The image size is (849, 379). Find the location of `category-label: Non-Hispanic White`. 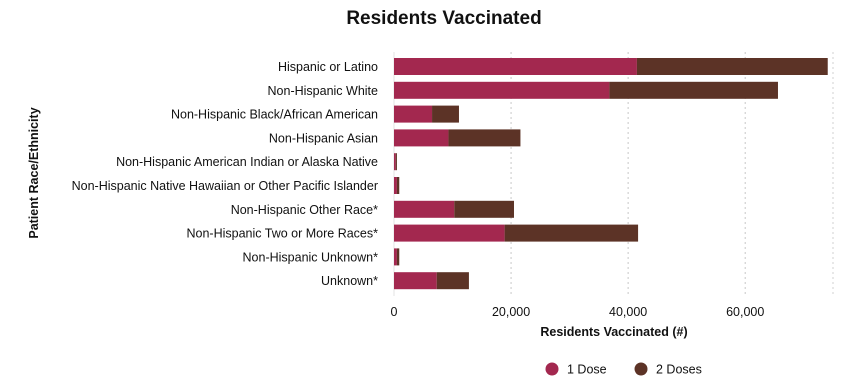

category-label: Non-Hispanic White is located at coordinates (323, 91).